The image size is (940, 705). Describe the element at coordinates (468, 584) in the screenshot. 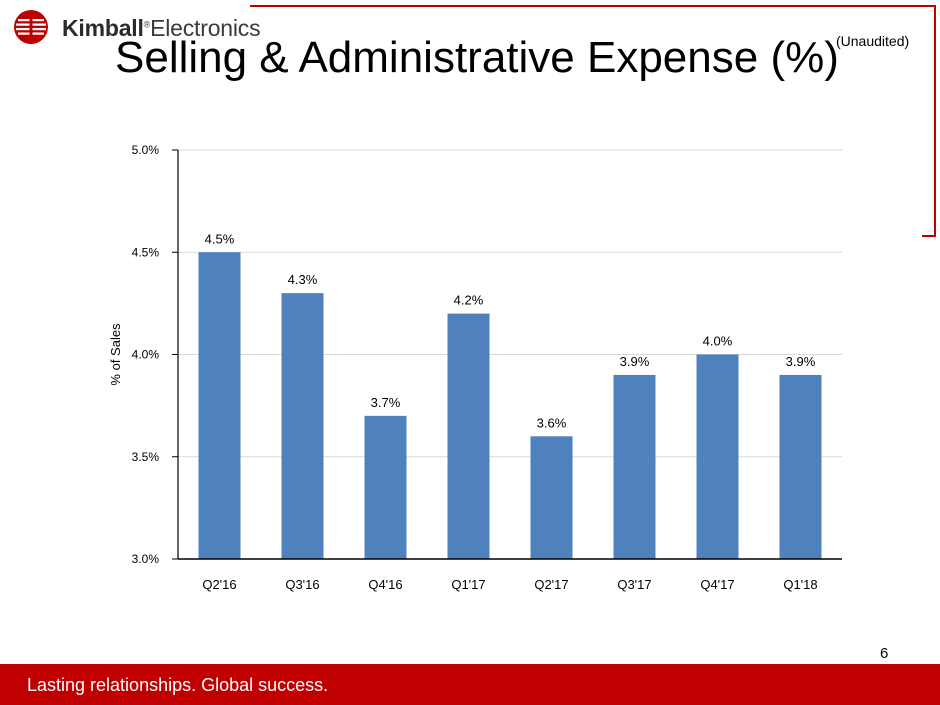

I see `x-tick-label: Q1'17` at that location.